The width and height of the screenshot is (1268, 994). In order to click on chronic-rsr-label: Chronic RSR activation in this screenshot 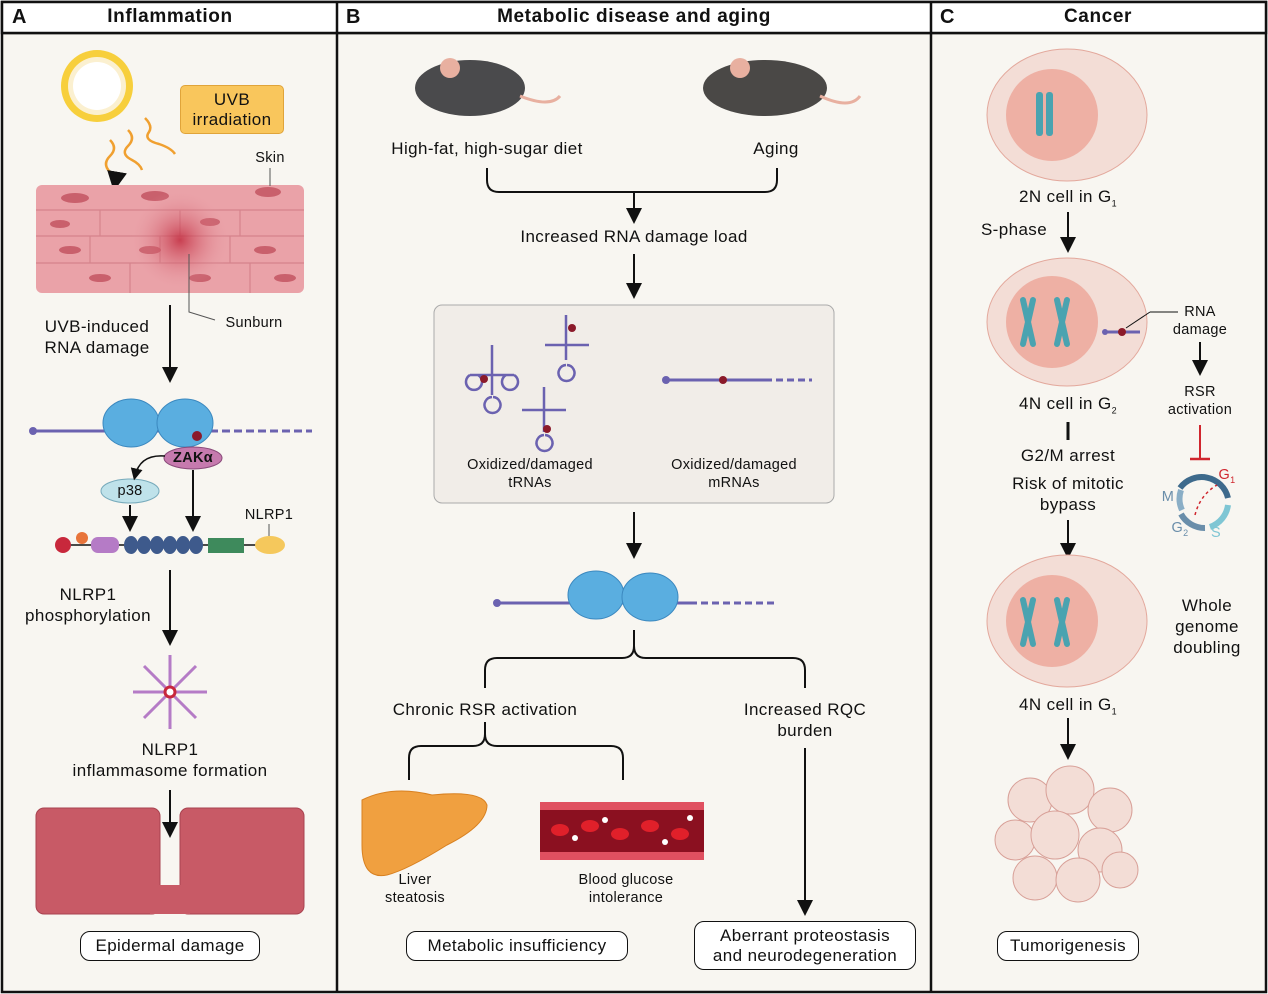, I will do `click(485, 709)`.